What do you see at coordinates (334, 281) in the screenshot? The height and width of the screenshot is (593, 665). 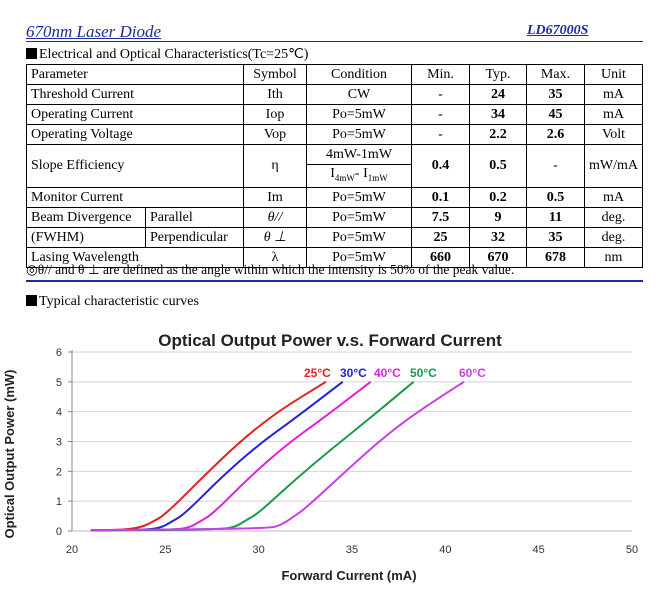 I see `footnote-rule` at bounding box center [334, 281].